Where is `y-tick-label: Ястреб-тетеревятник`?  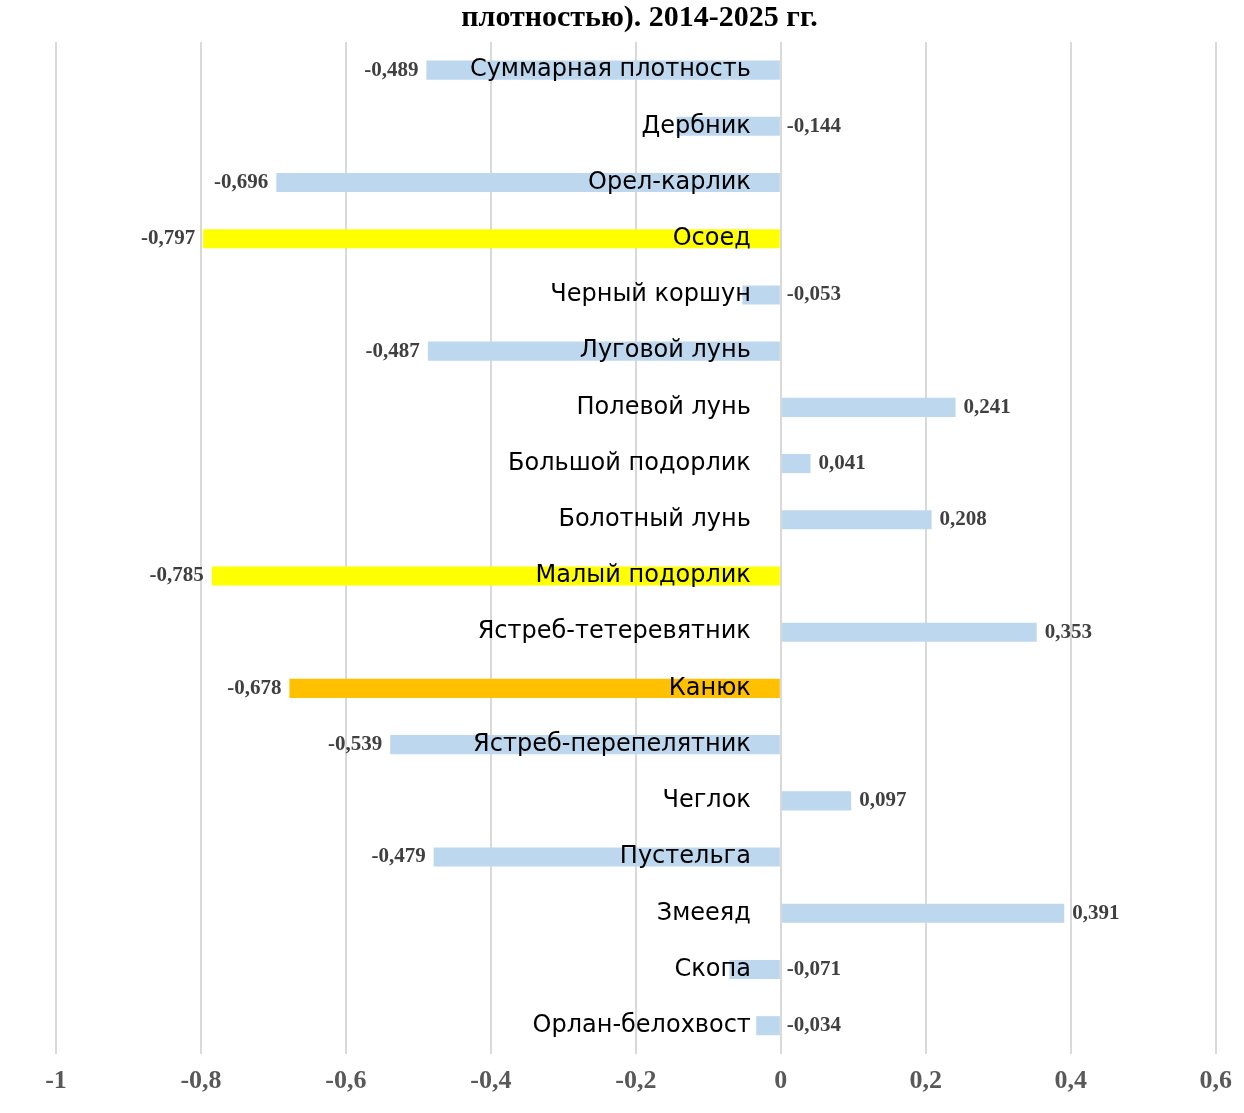
y-tick-label: Ястреб-тетеревятник is located at coordinates (614, 630).